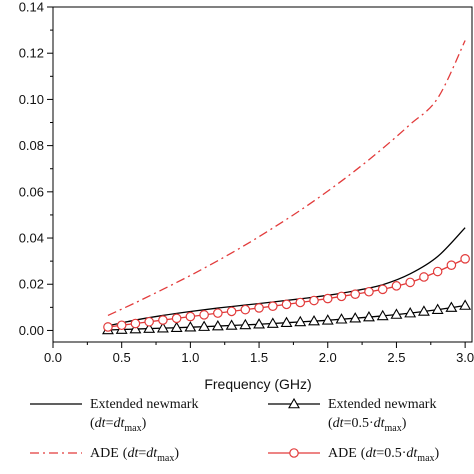 This screenshot has height=474, width=474. What do you see at coordinates (31, 330) in the screenshot?
I see `y-tick-label: 0.00` at bounding box center [31, 330].